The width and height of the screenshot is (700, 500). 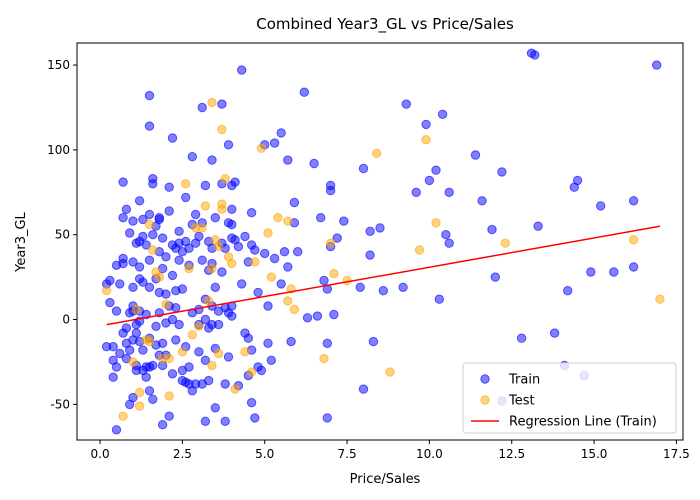 What do you see at coordinates (62, 234) in the screenshot?
I see `y-axis-ticks: -50 0 50 100 150` at bounding box center [62, 234].